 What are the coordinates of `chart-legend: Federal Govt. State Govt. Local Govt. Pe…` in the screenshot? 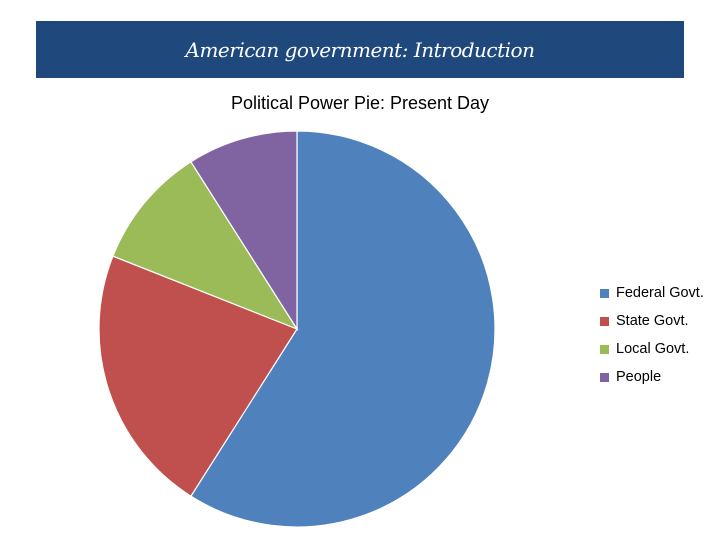 It's located at (652, 335).